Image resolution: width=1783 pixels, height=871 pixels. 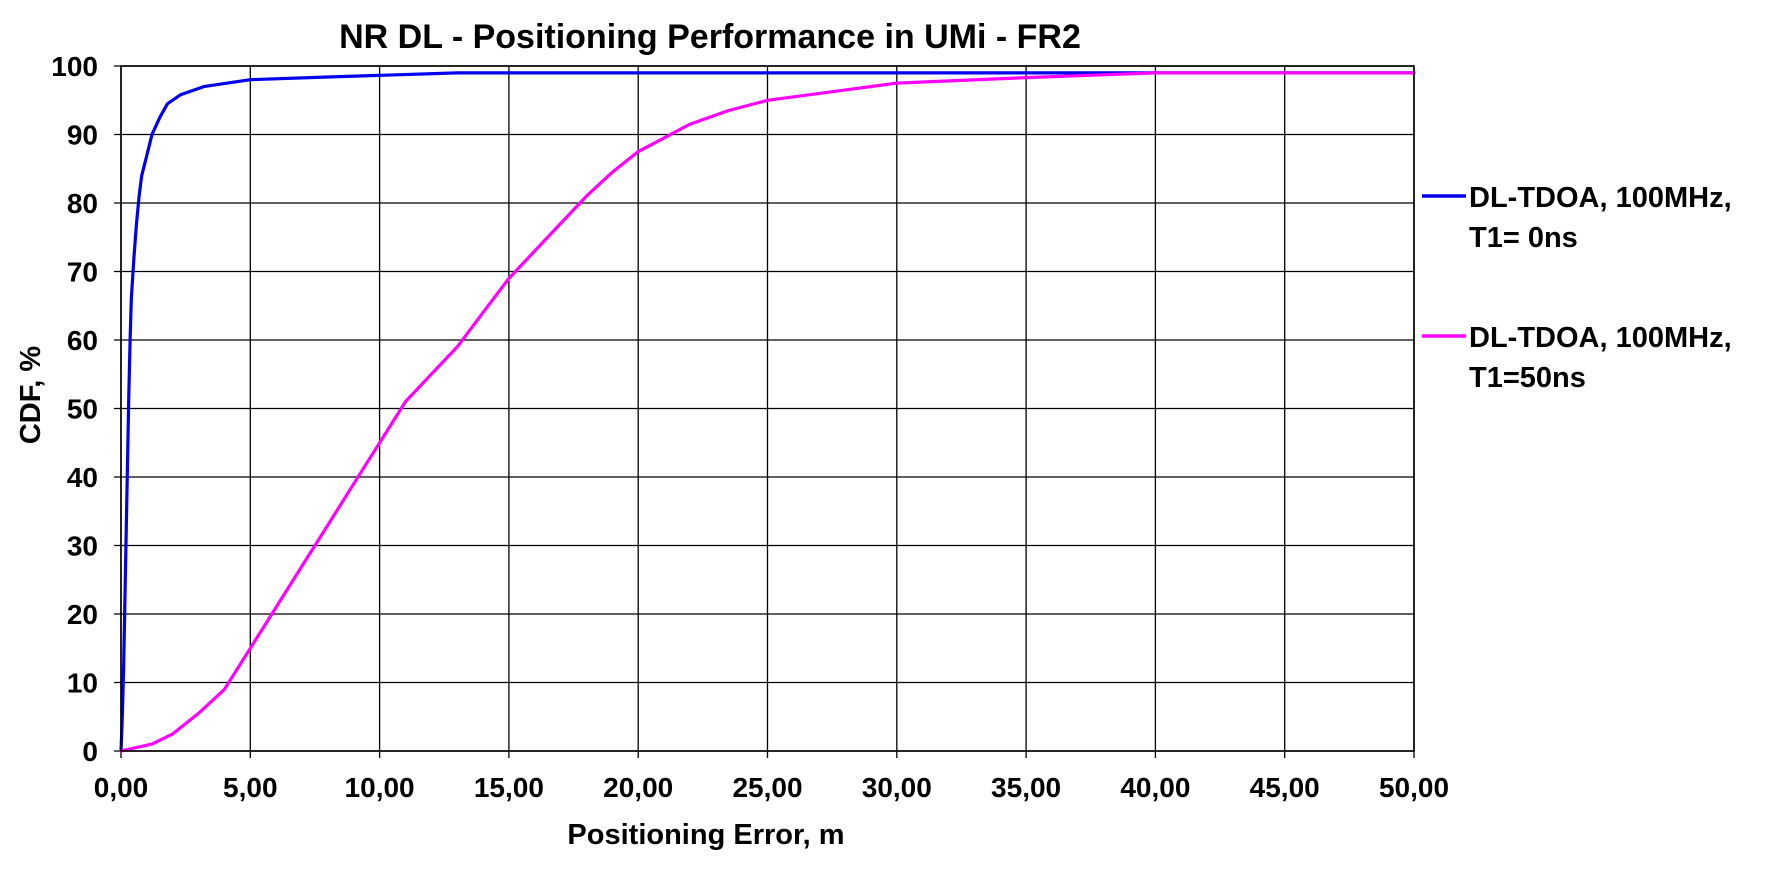 I want to click on x-tick-label: 45,00, so click(x=1285, y=787).